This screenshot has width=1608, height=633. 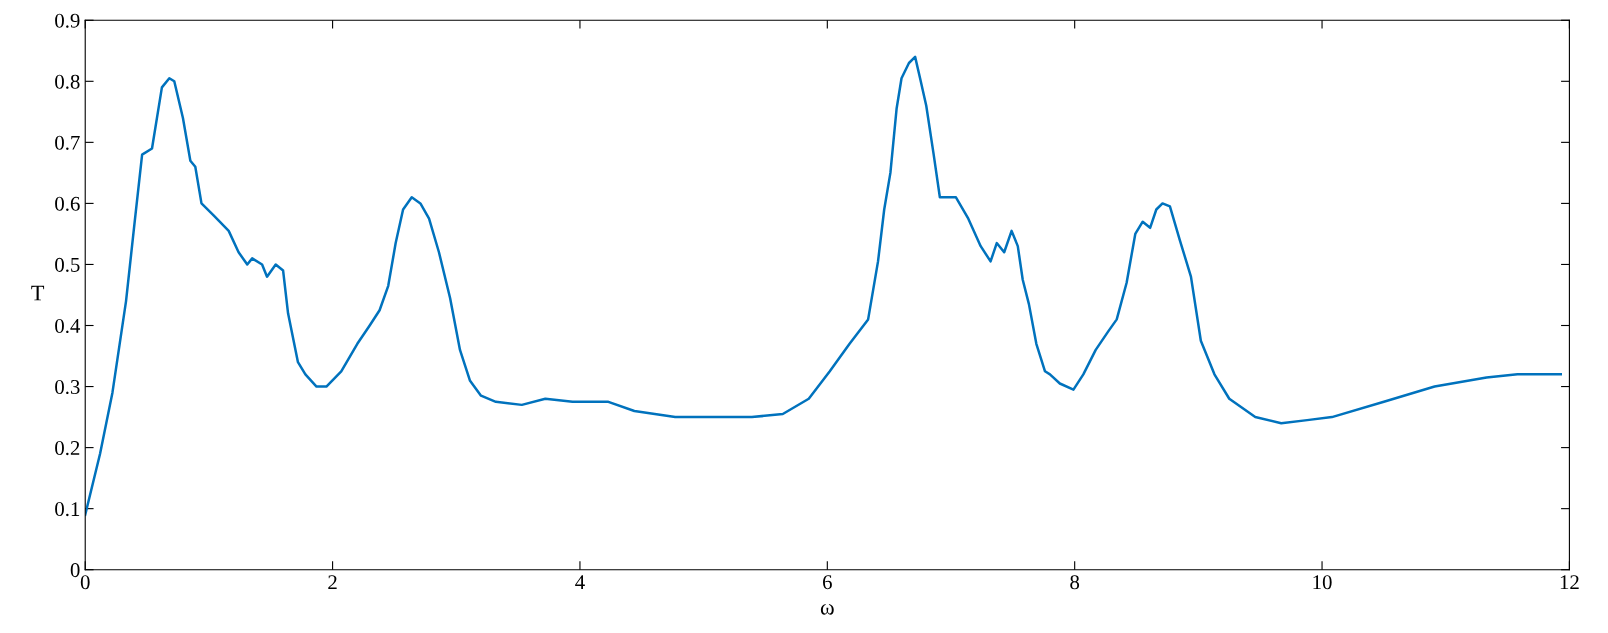 What do you see at coordinates (75, 570) in the screenshot?
I see `y-tick-label: 0` at bounding box center [75, 570].